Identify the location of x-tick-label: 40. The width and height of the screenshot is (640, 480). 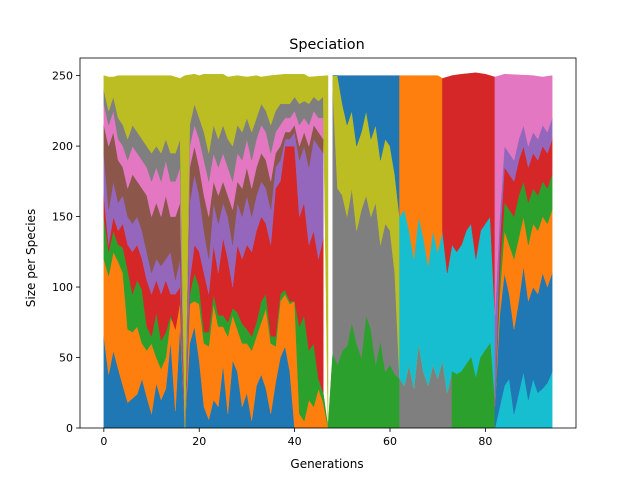
(295, 441).